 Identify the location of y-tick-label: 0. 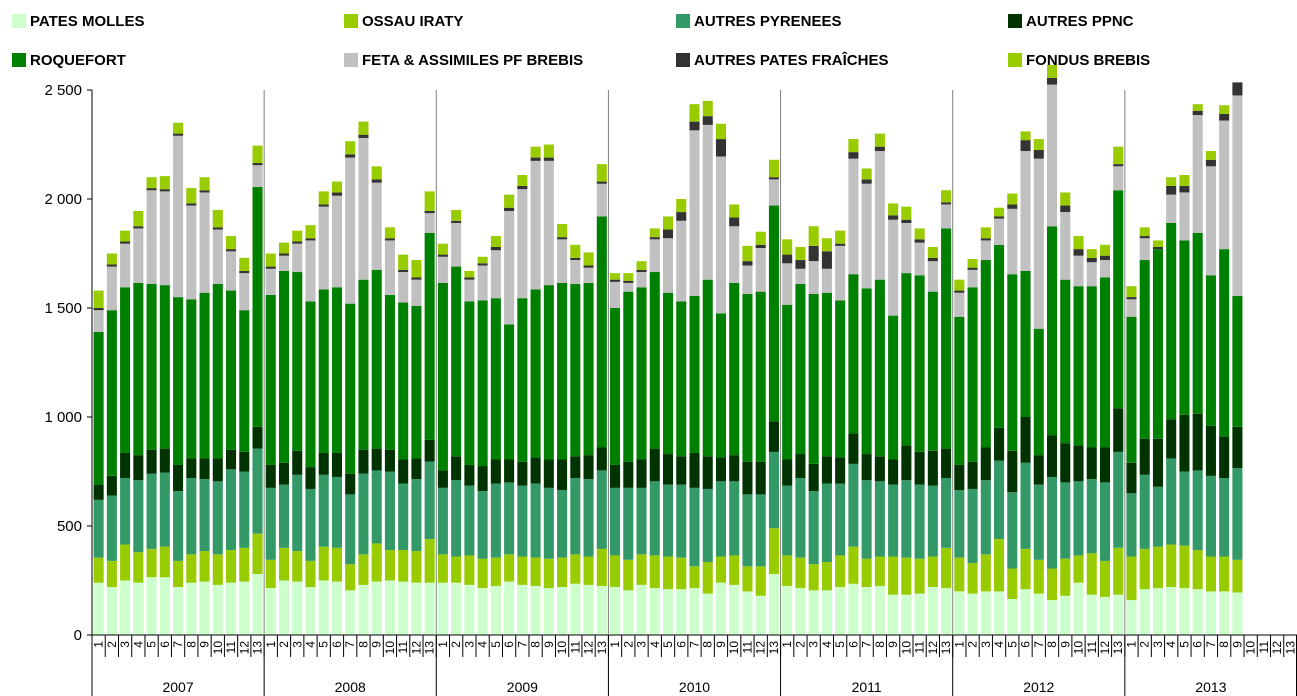
(78, 635).